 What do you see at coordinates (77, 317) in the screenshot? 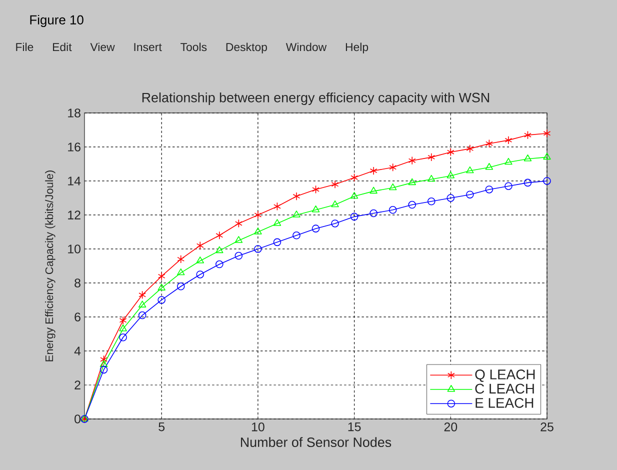
I see `y-tick-label: 6` at bounding box center [77, 317].